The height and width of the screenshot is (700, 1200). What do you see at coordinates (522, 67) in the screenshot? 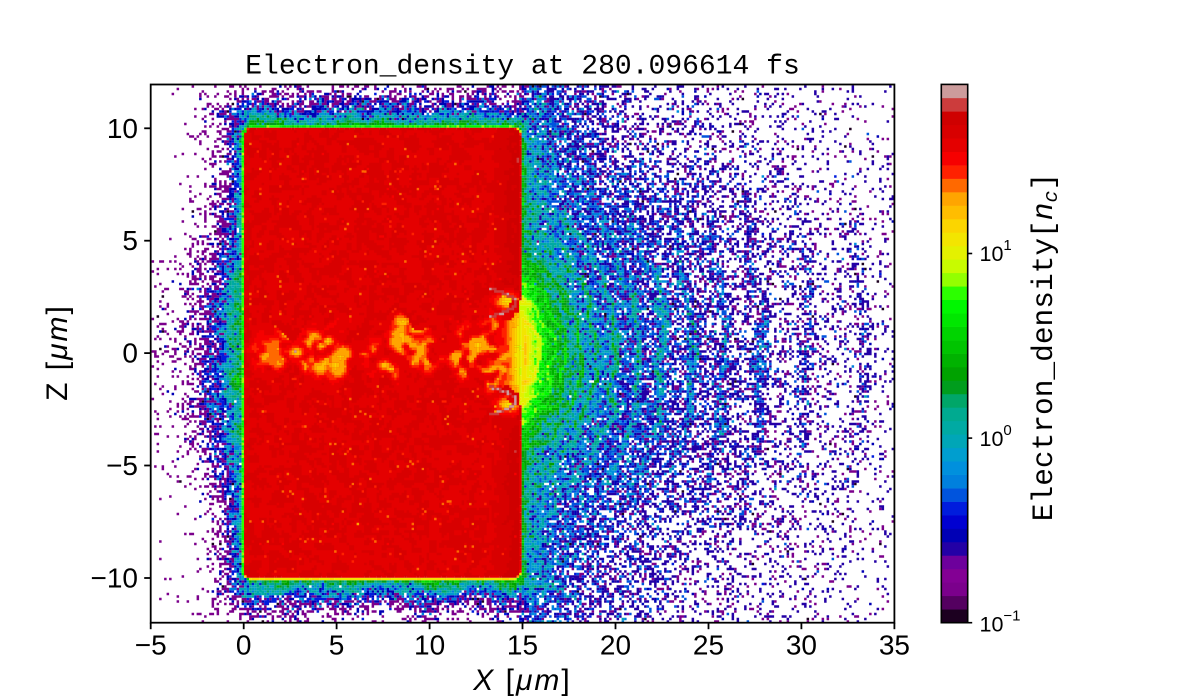
I see `svg-text:Electron_density at 280.096614: Electron_density at 280.096614 fs` at bounding box center [522, 67].